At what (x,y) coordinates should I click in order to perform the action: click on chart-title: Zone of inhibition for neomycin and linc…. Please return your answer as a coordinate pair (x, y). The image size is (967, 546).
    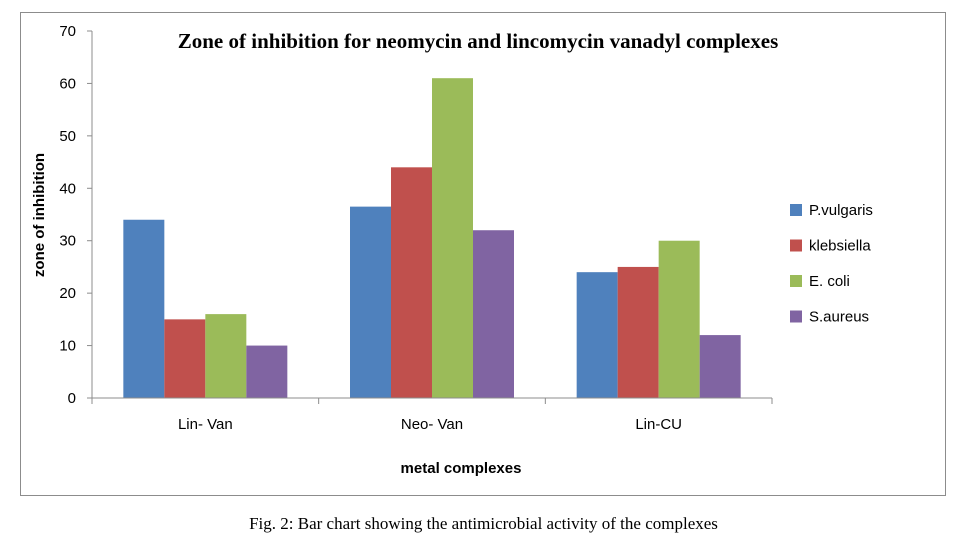
    Looking at the image, I should click on (478, 41).